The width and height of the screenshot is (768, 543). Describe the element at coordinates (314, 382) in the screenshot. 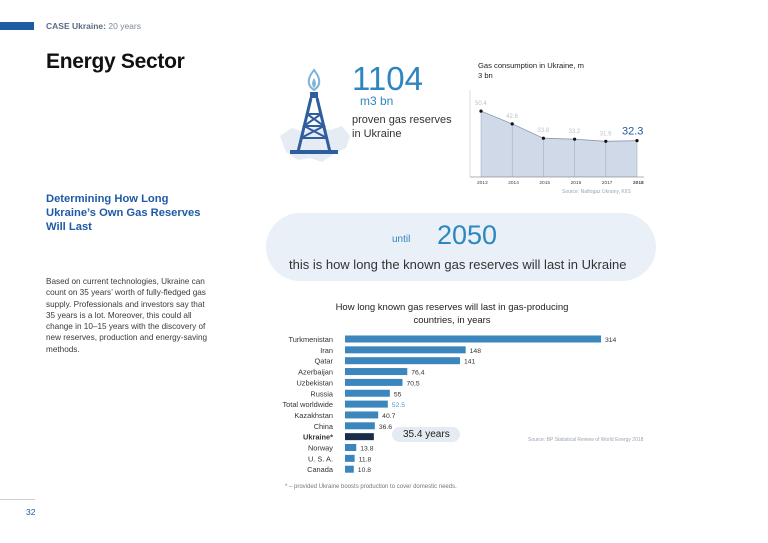

I see `reserves-category-label: Uzbekistan` at that location.